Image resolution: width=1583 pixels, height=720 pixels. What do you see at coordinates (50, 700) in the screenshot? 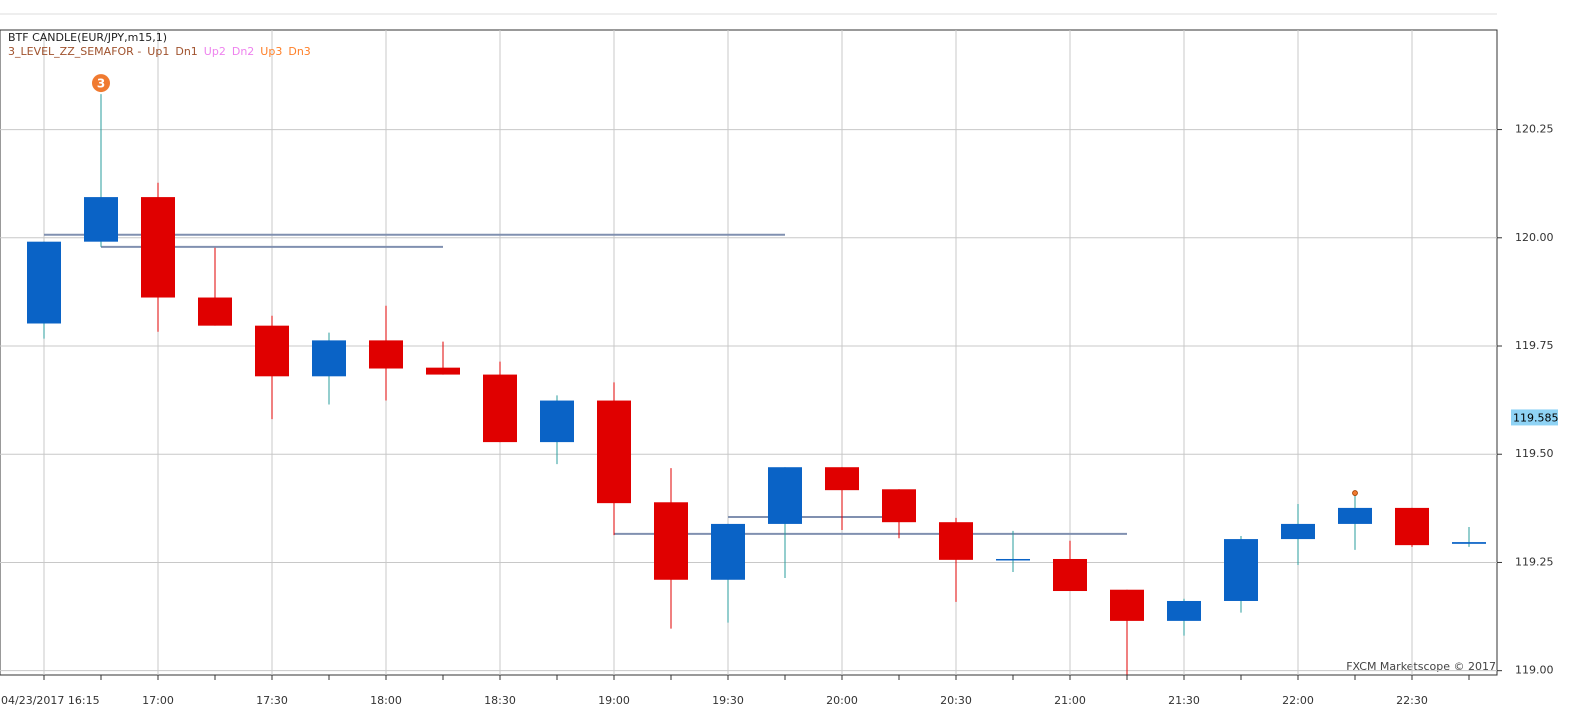
I see `x-tick-label: 04/23/2017 16:15` at bounding box center [50, 700].